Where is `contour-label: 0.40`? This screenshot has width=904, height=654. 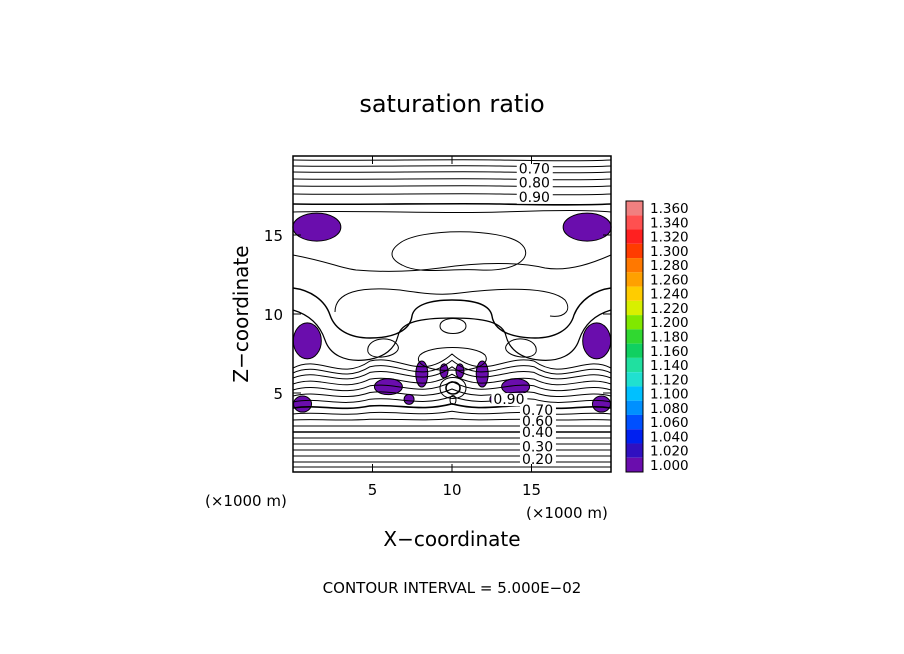 contour-label: 0.40 is located at coordinates (537, 433).